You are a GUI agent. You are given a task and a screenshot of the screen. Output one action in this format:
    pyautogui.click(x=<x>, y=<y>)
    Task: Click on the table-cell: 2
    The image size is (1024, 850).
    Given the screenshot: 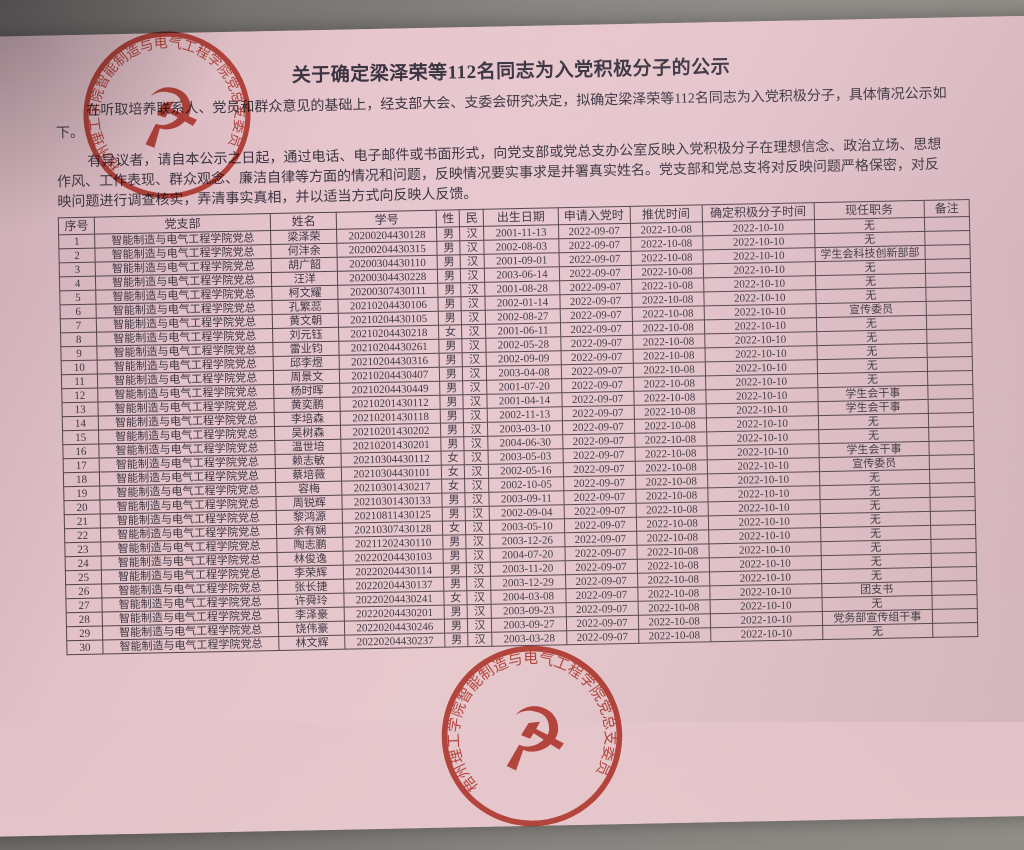 What is the action you would take?
    pyautogui.click(x=77, y=255)
    